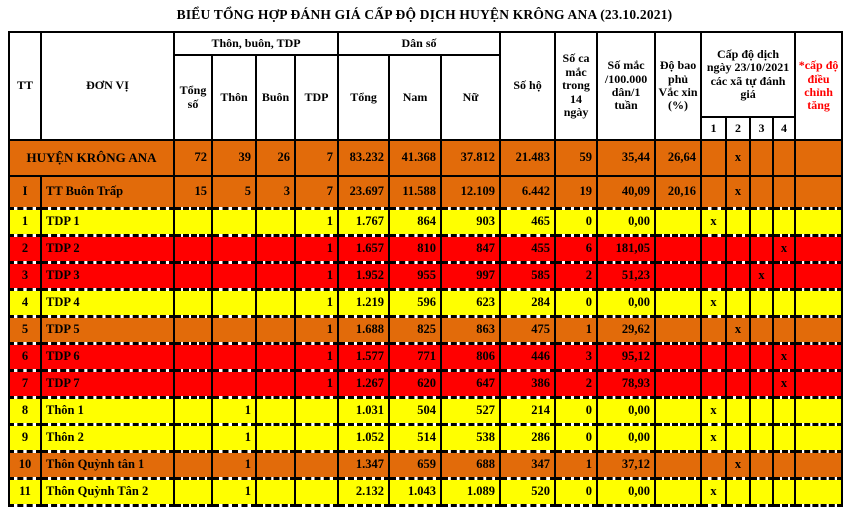 Image resolution: width=849 pixels, height=526 pixels. What do you see at coordinates (108, 466) in the screenshot?
I see `cell-don-vi: Thôn Quỳnh tân 1` at bounding box center [108, 466].